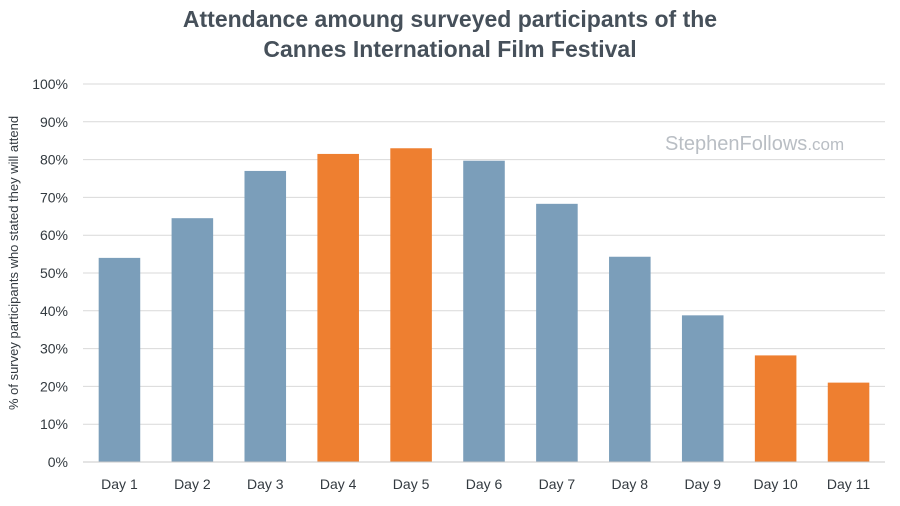 The height and width of the screenshot is (506, 900). I want to click on y-tick-label: 40%, so click(54, 311).